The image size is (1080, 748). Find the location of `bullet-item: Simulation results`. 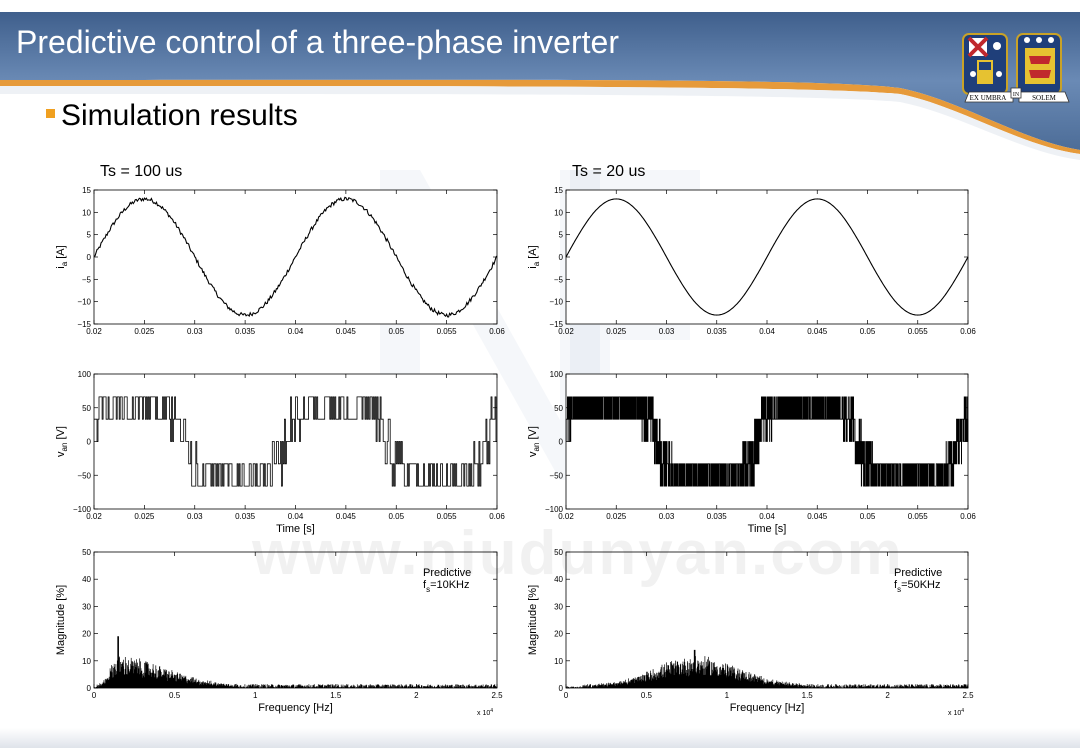

bullet-item: Simulation results is located at coordinates (172, 116).